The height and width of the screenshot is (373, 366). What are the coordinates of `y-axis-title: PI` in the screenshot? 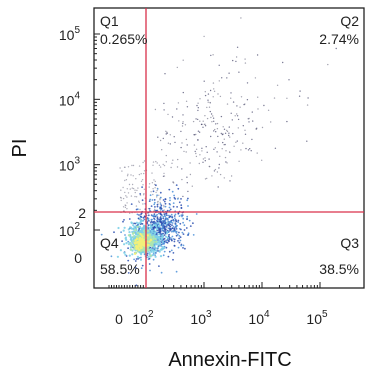 It's located at (20, 148).